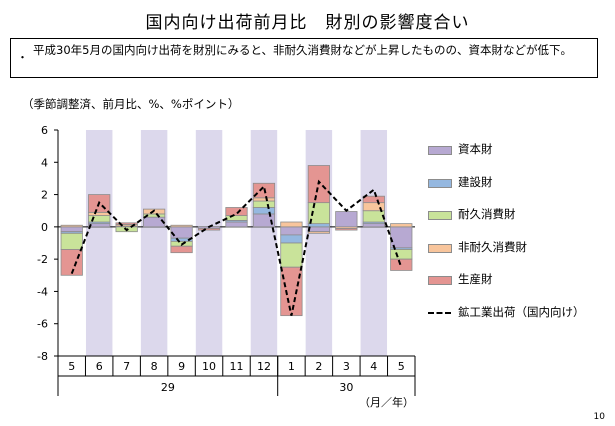 Image resolution: width=615 pixels, height=426 pixels. Describe the element at coordinates (373, 366) in the screenshot. I see `x-tick-label: 4` at that location.